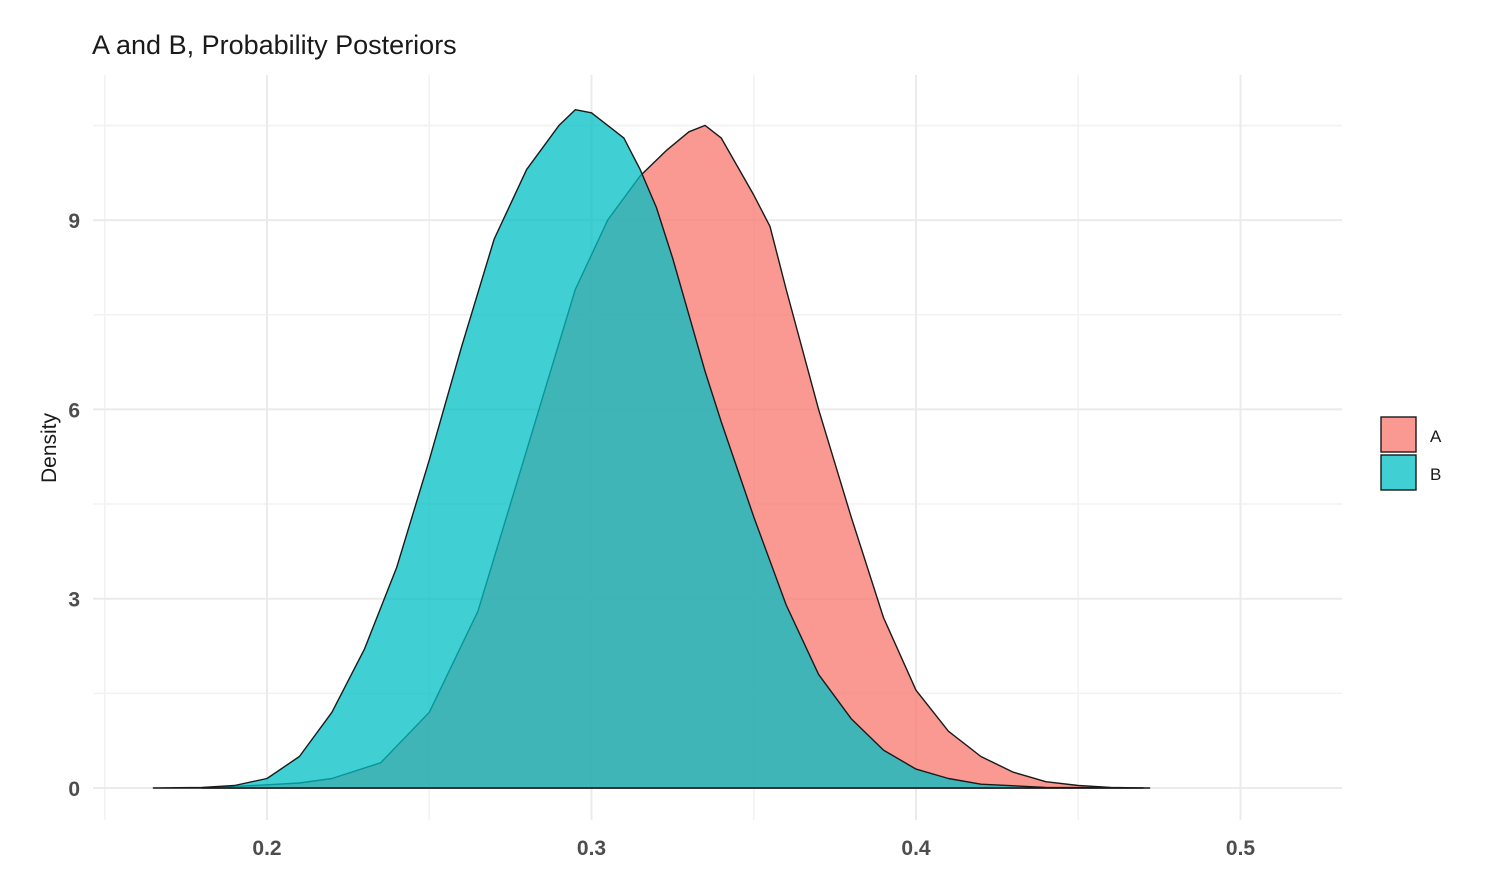  What do you see at coordinates (266, 848) in the screenshot?
I see `x-tick-label: 0.2` at bounding box center [266, 848].